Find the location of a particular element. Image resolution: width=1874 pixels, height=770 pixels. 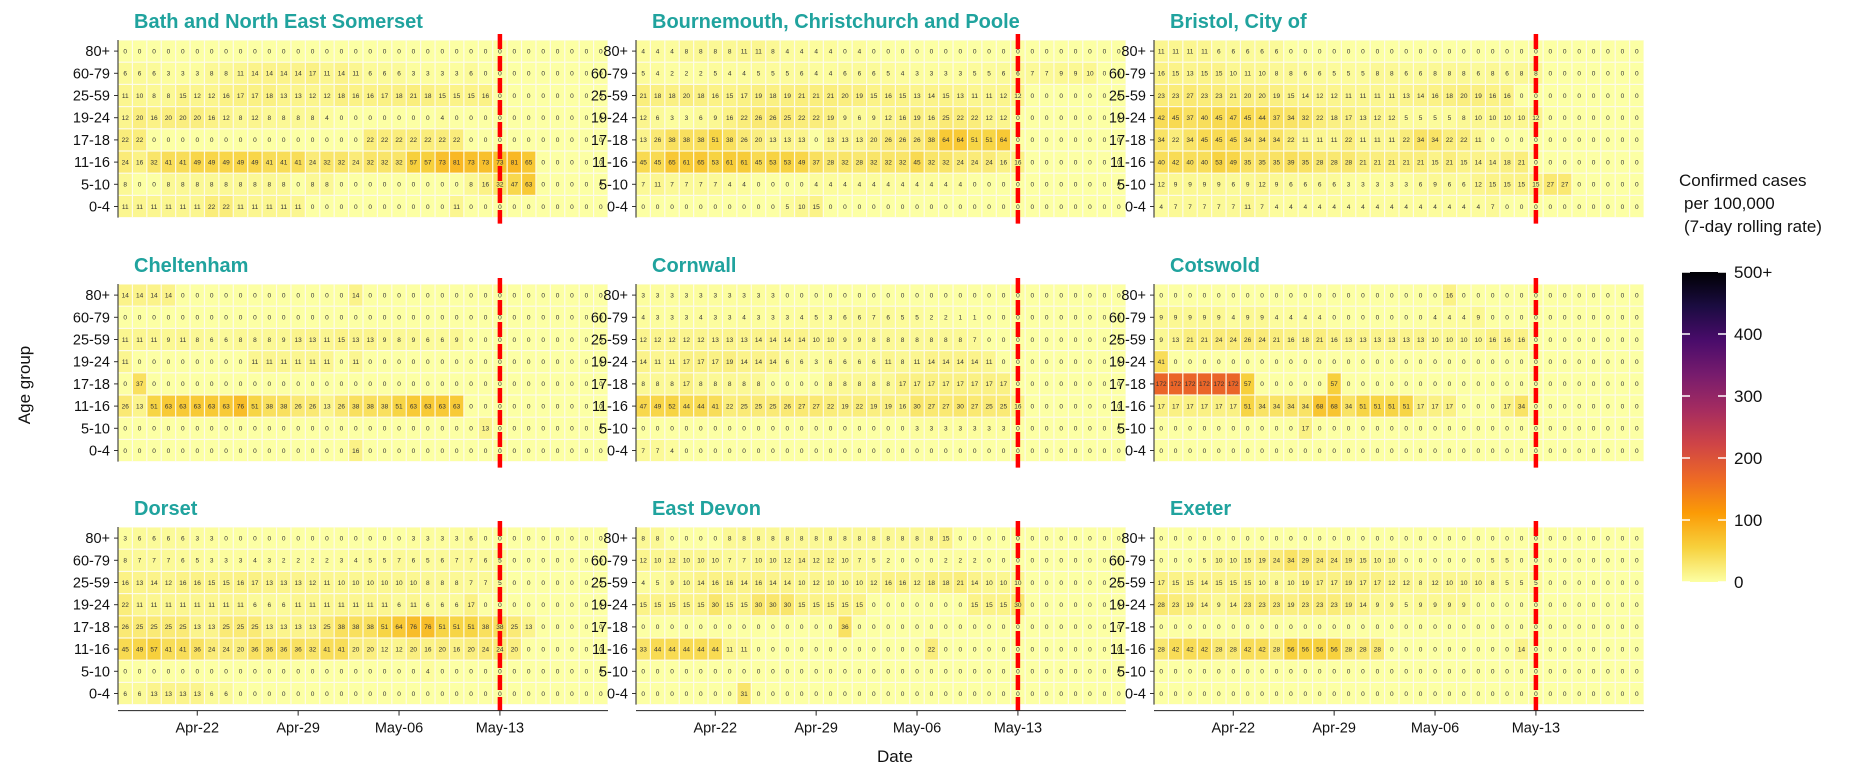

cell-value-label: 45 is located at coordinates (1248, 118).